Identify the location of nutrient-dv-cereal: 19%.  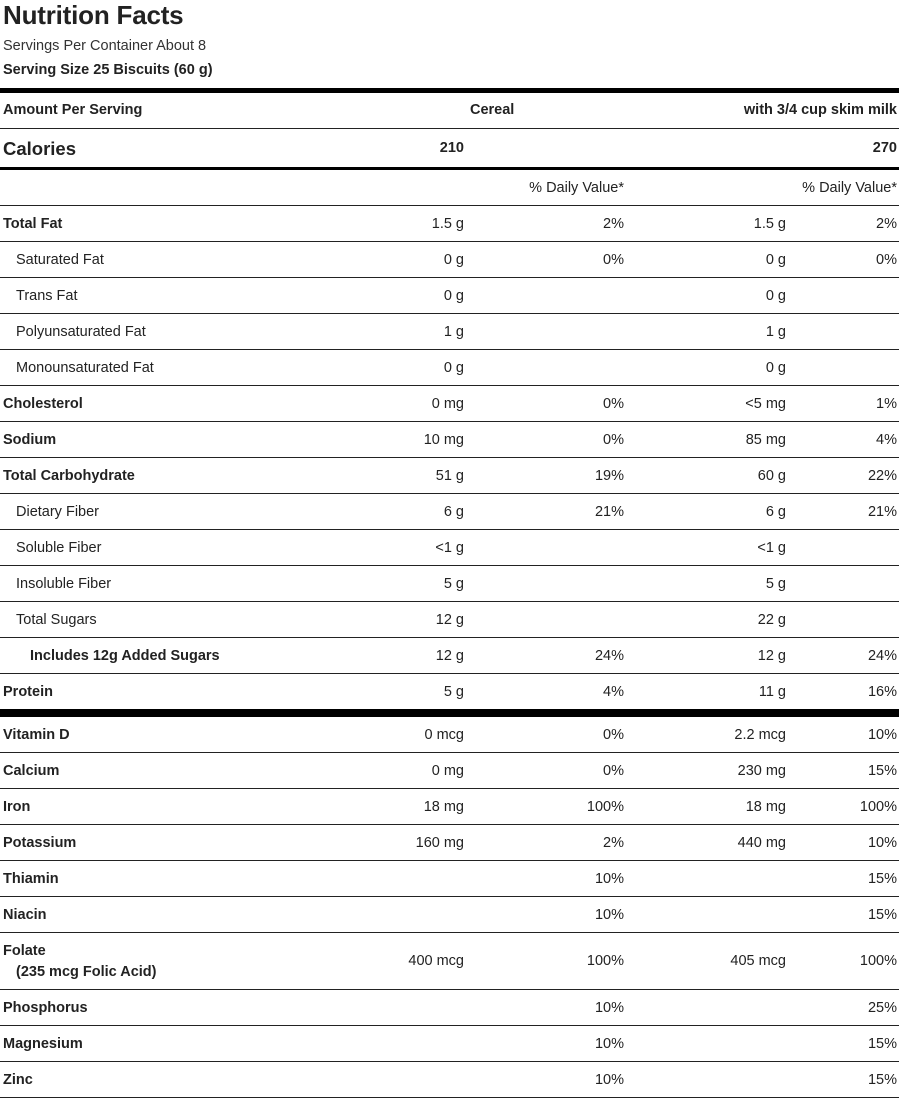
(609, 476).